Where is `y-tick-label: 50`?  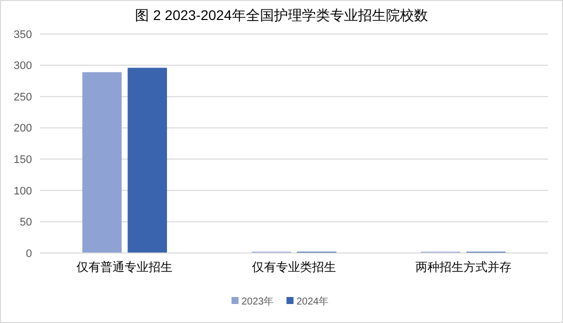 y-tick-label: 50 is located at coordinates (26, 222).